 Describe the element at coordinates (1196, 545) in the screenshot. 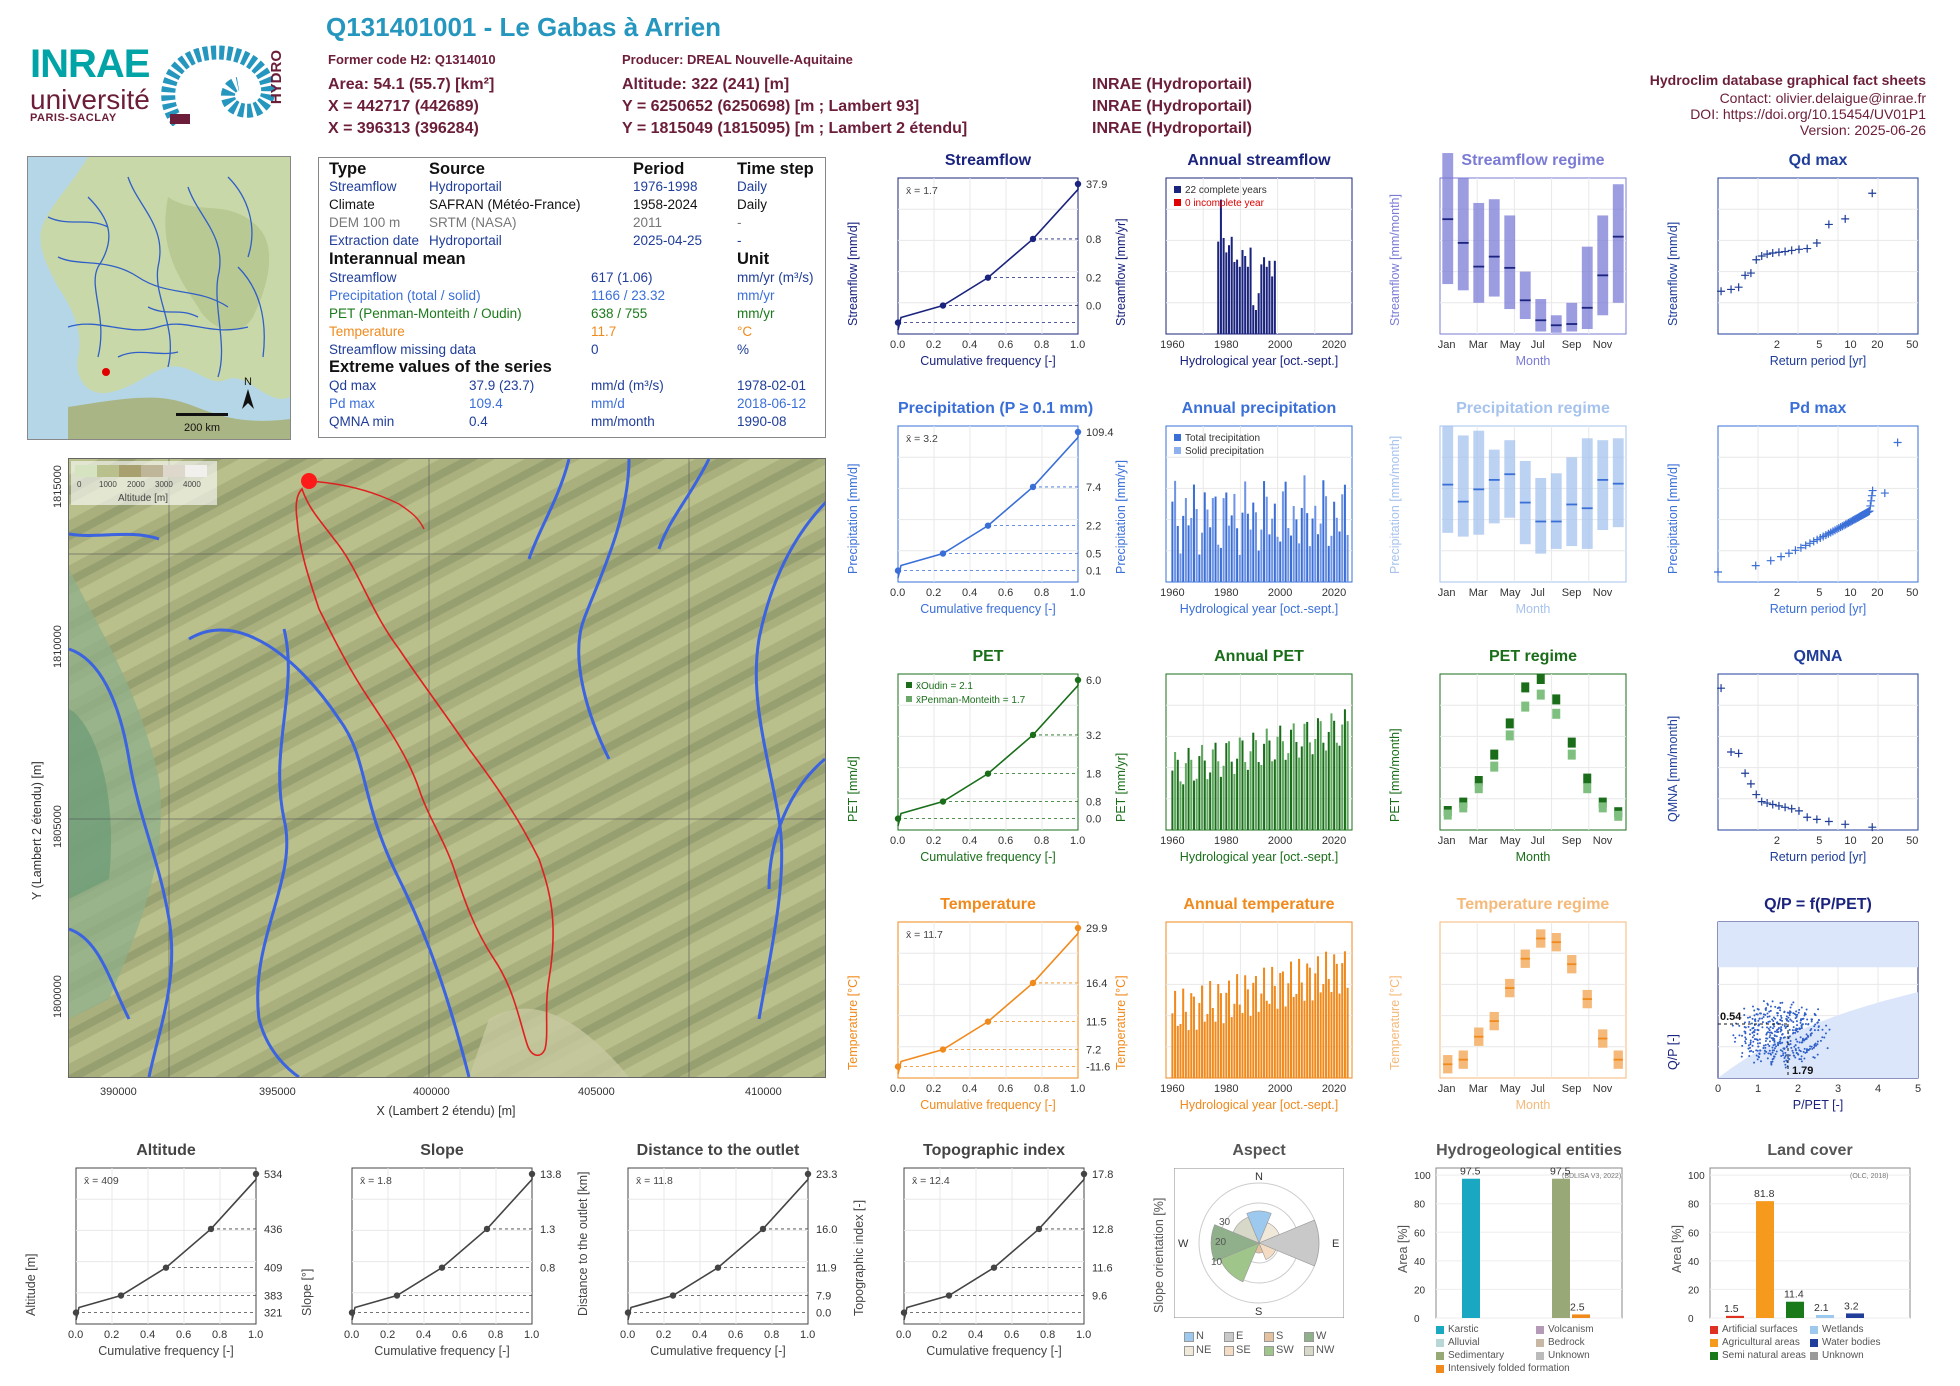

I see `annual_precip-bar-1968` at that location.